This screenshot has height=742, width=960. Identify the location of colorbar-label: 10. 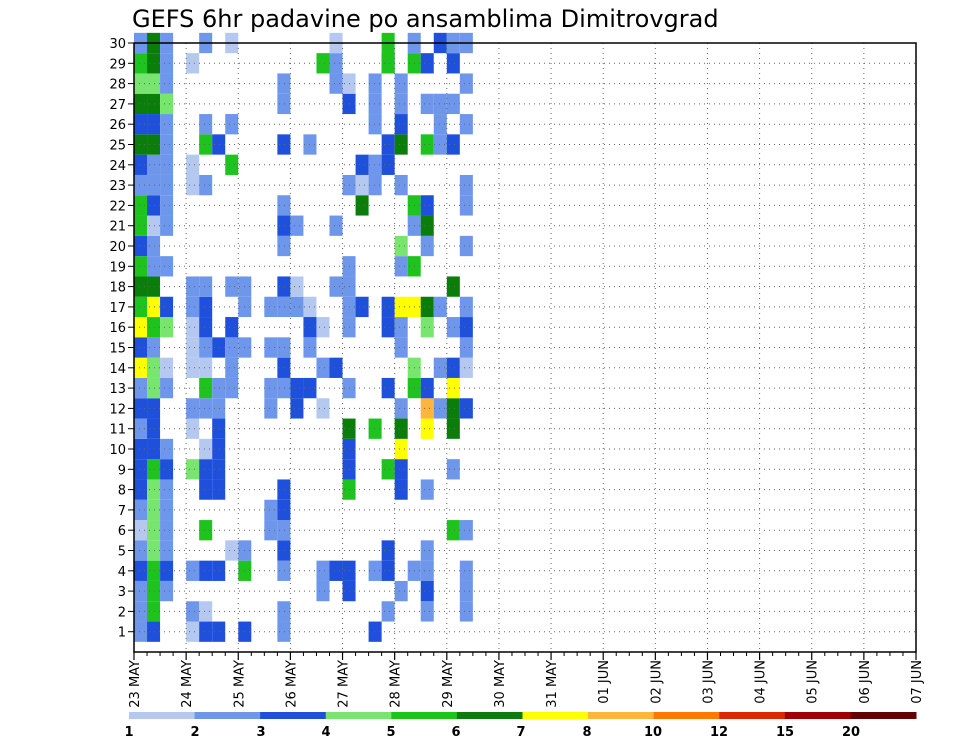
(653, 732).